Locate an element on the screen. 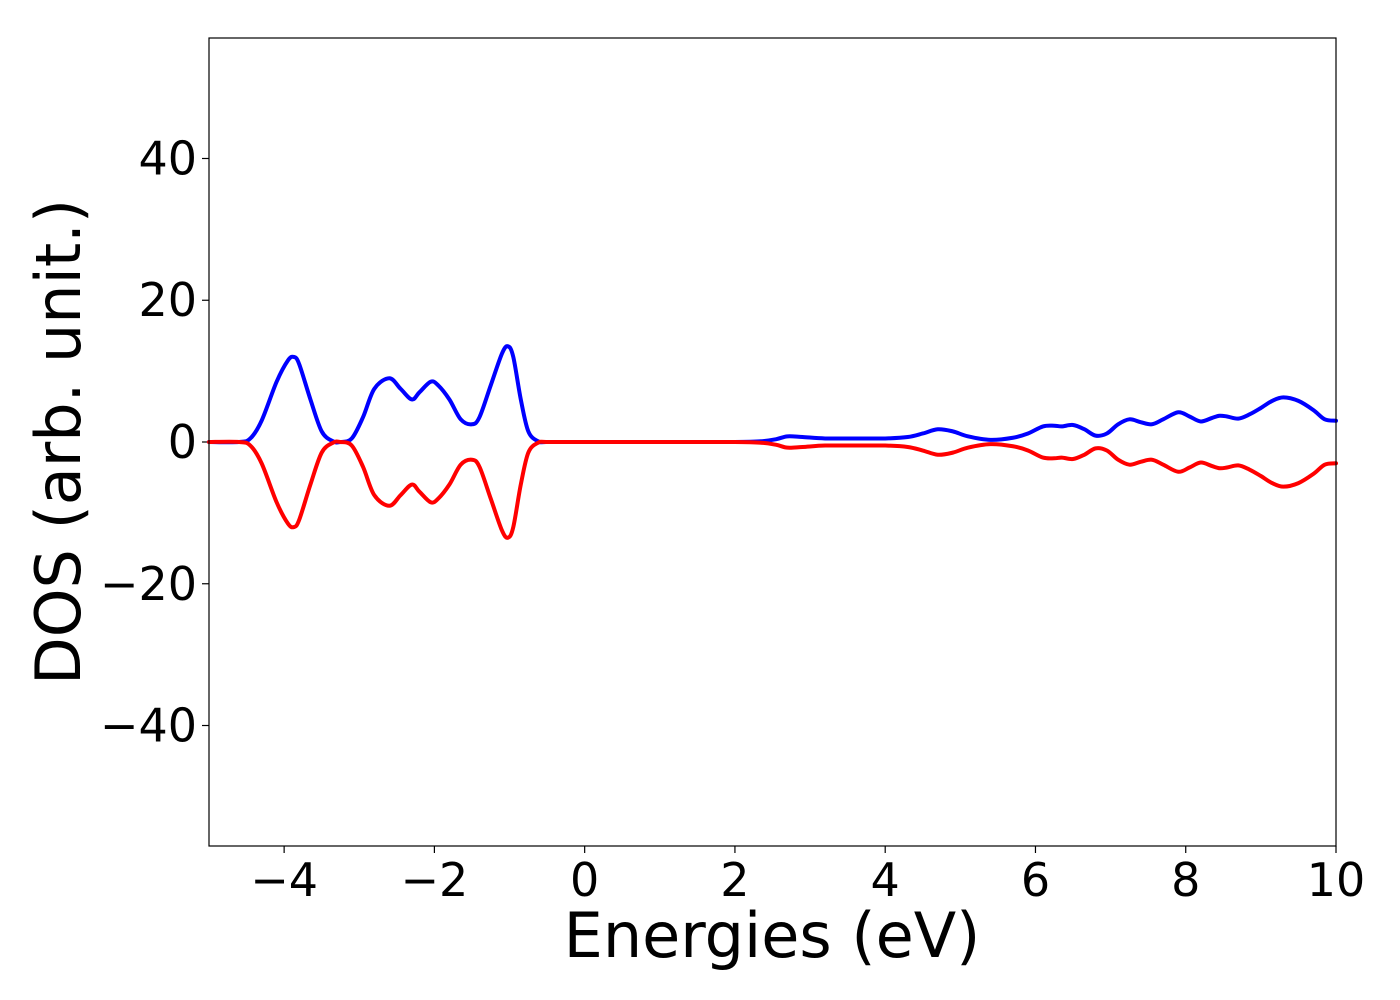 The width and height of the screenshot is (1400, 1000). y-axis-label: DOS (arb. unit.) is located at coordinates (58, 442).